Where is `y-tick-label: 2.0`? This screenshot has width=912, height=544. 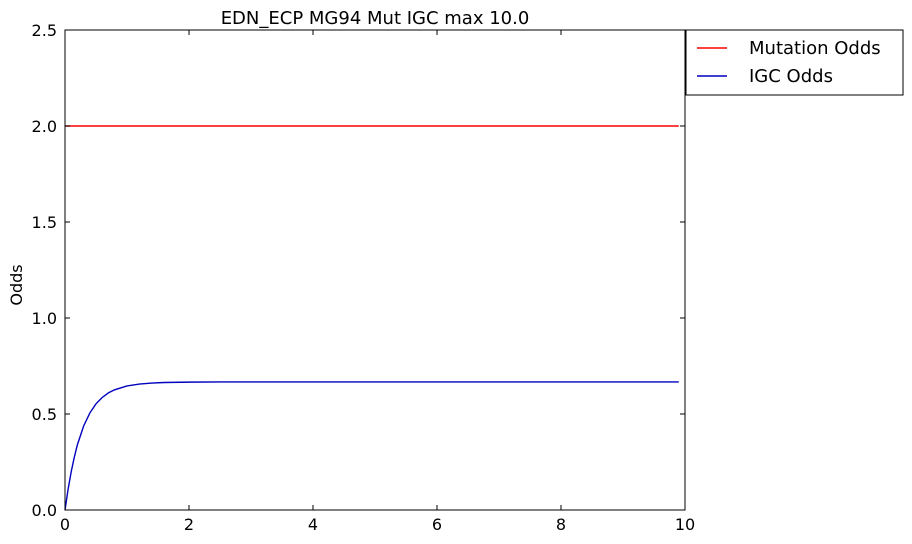
y-tick-label: 2.0 is located at coordinates (44, 126).